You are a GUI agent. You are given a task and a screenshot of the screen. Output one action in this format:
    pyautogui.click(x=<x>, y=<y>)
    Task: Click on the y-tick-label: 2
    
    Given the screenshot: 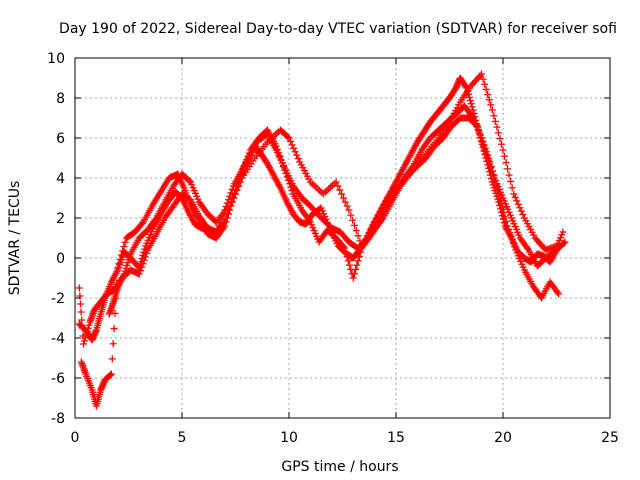 What is the action you would take?
    pyautogui.click(x=60, y=219)
    